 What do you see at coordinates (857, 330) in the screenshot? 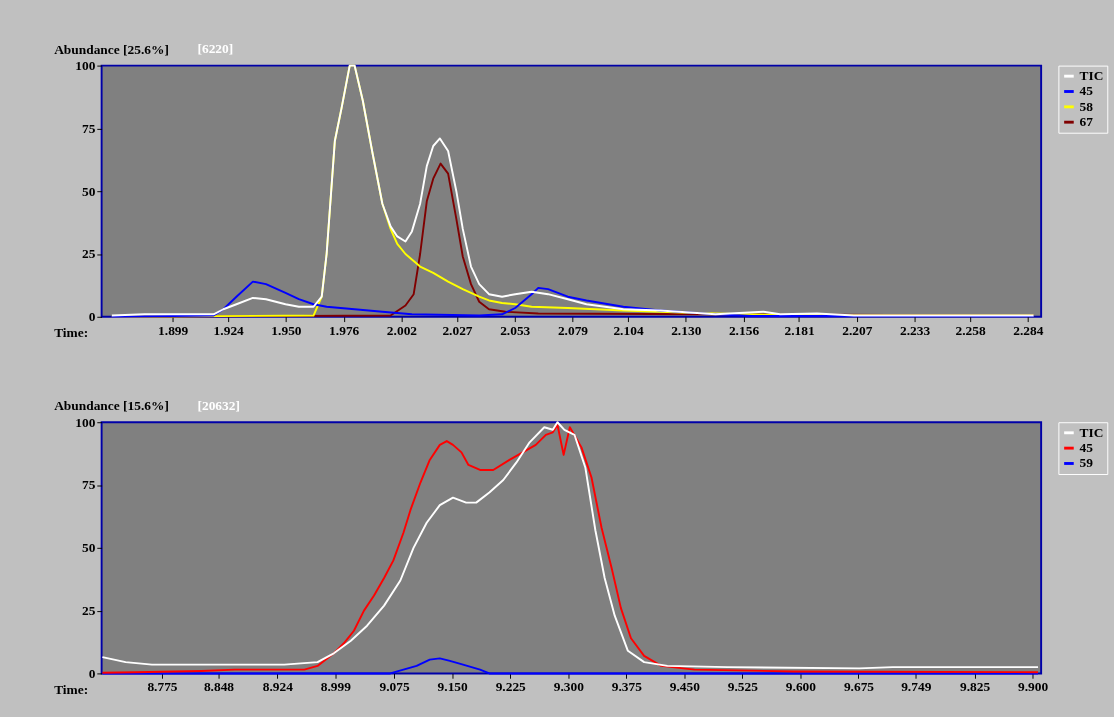
I see `x-tick-label: 2.207` at bounding box center [857, 330].